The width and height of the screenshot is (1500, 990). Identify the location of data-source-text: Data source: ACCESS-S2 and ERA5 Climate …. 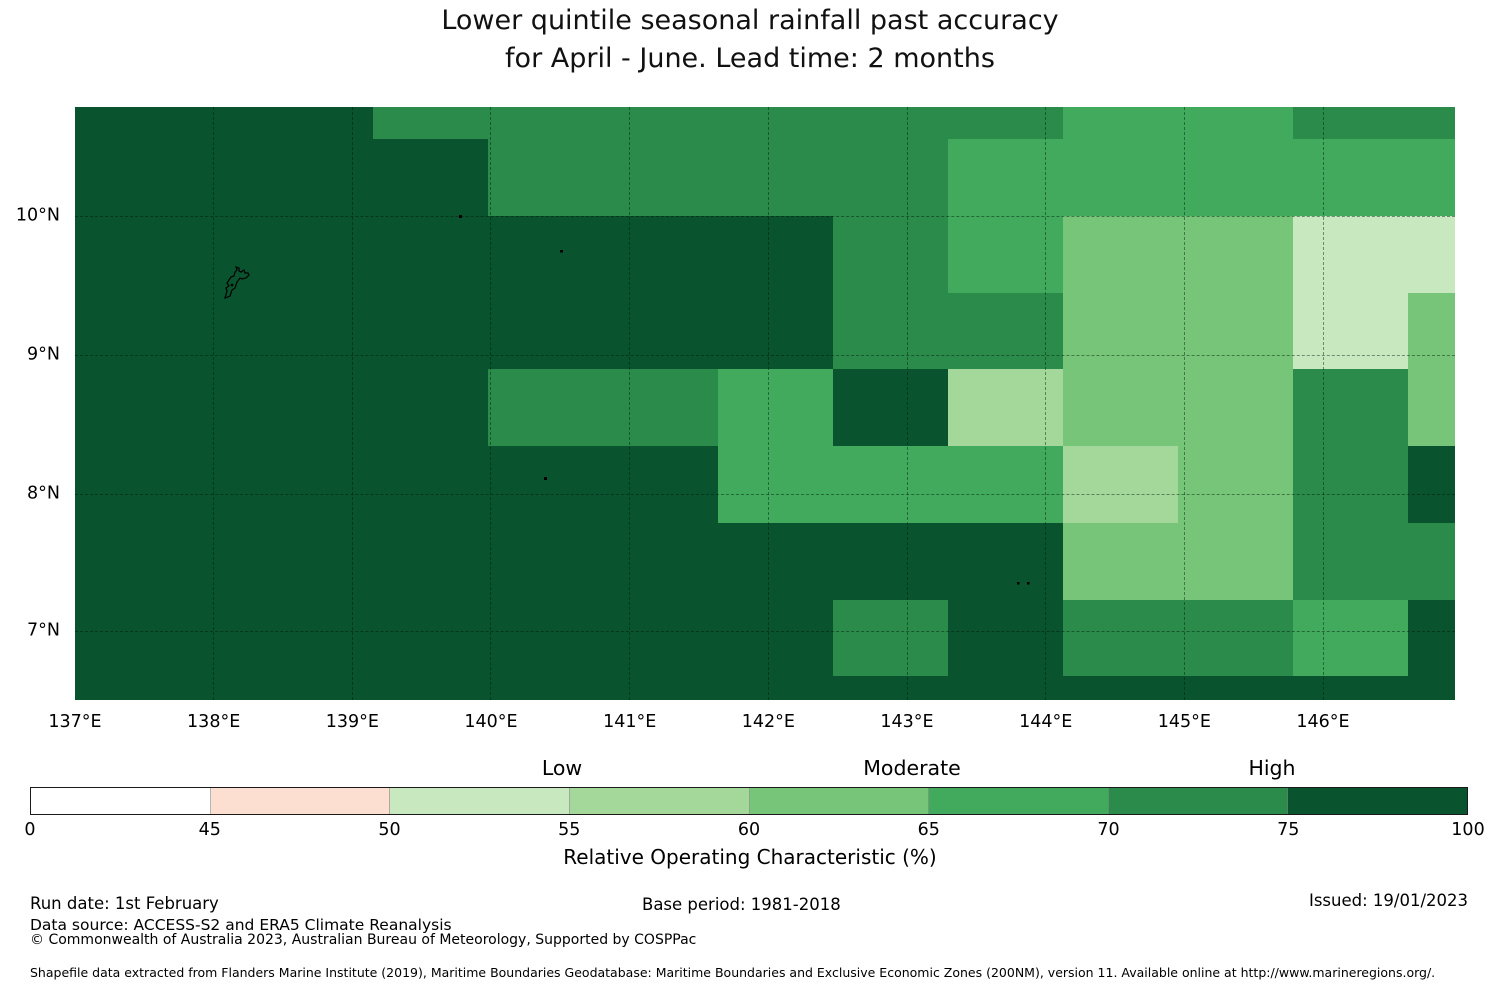
(241, 925).